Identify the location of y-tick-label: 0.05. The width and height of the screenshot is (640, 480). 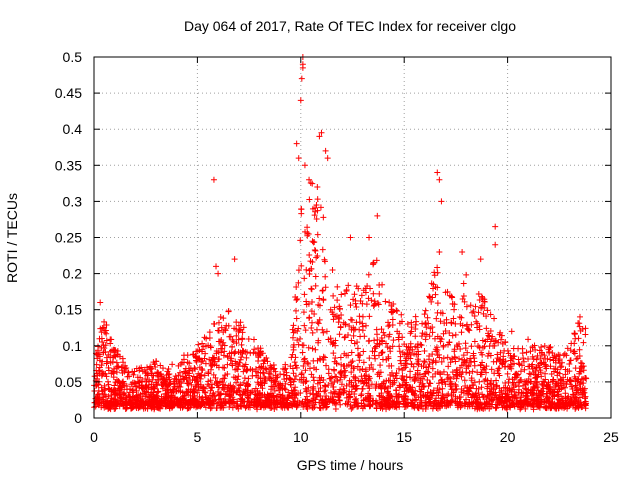
(68, 382).